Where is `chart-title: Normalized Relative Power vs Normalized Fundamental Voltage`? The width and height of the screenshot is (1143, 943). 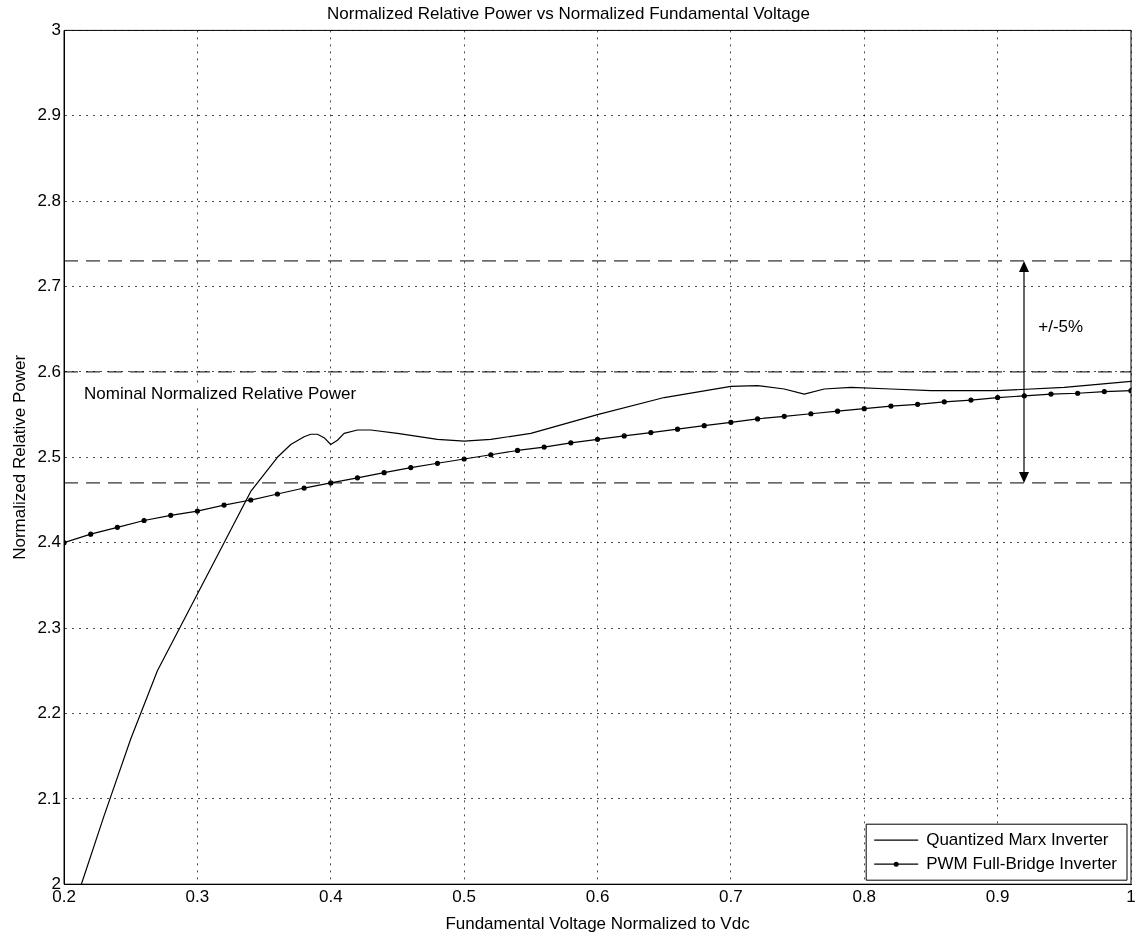
chart-title: Normalized Relative Power vs Normalized Fundamental Voltage is located at coordinates (568, 13).